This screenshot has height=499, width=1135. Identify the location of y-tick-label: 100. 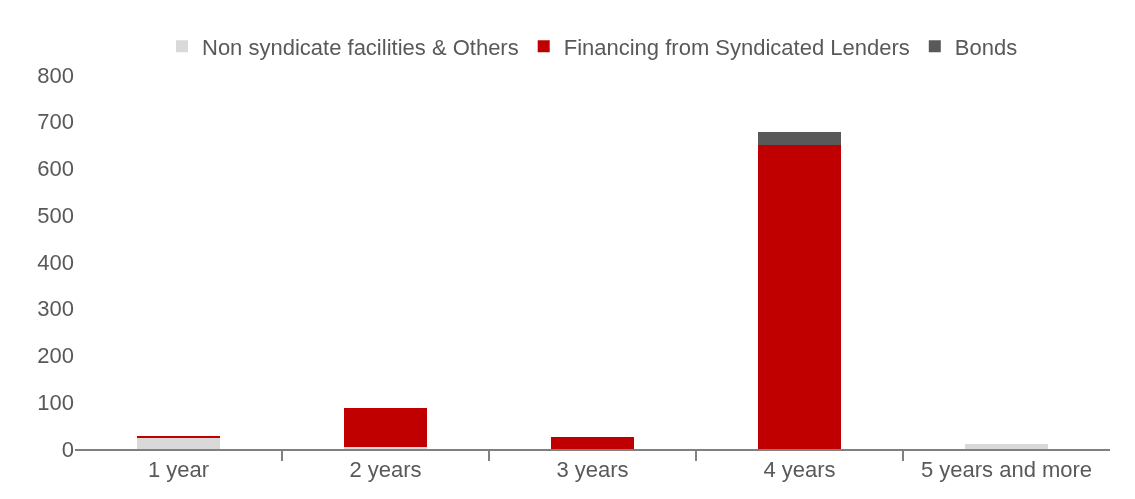
(55, 402).